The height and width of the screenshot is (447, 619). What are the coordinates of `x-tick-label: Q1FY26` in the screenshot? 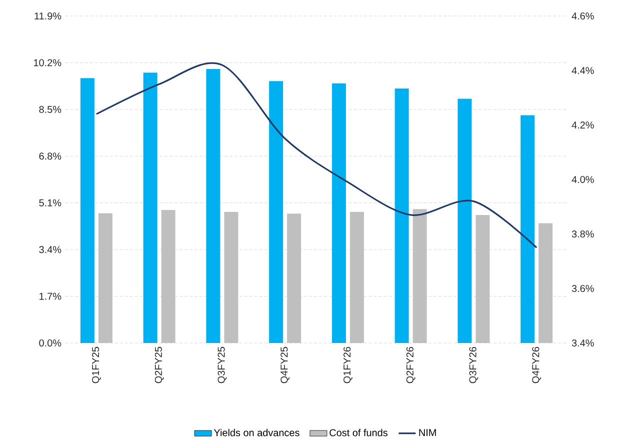 It's located at (348, 365).